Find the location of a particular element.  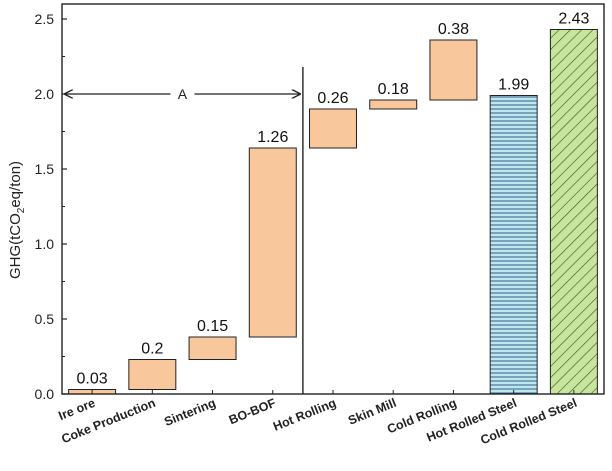

y-axis: 0.0 0.5 1.0 1.5 2.0 2.5 is located at coordinates (51, 206).